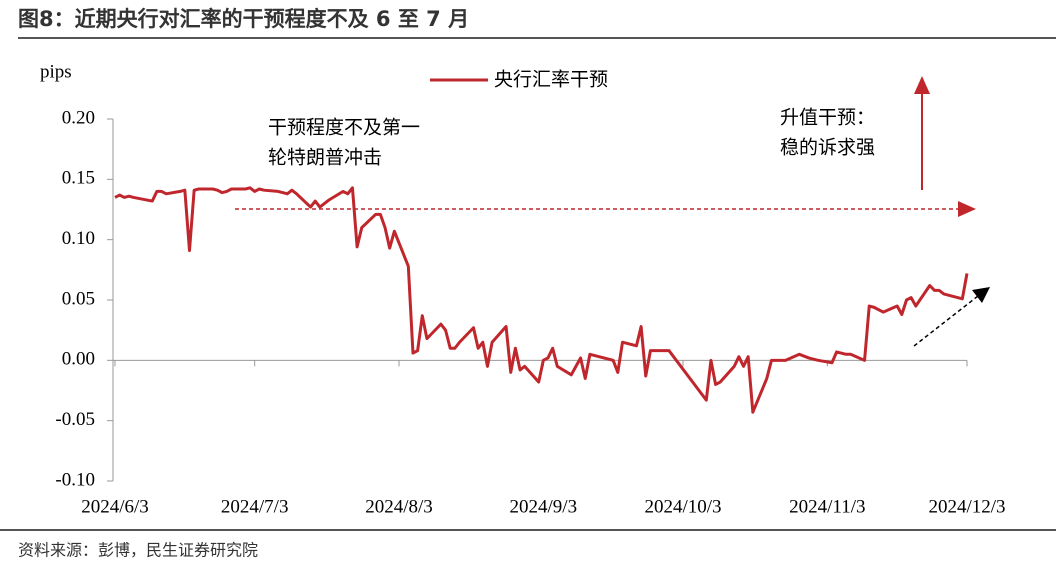 This screenshot has width=1056, height=575. I want to click on y-tick-label: -0.05, so click(75, 419).